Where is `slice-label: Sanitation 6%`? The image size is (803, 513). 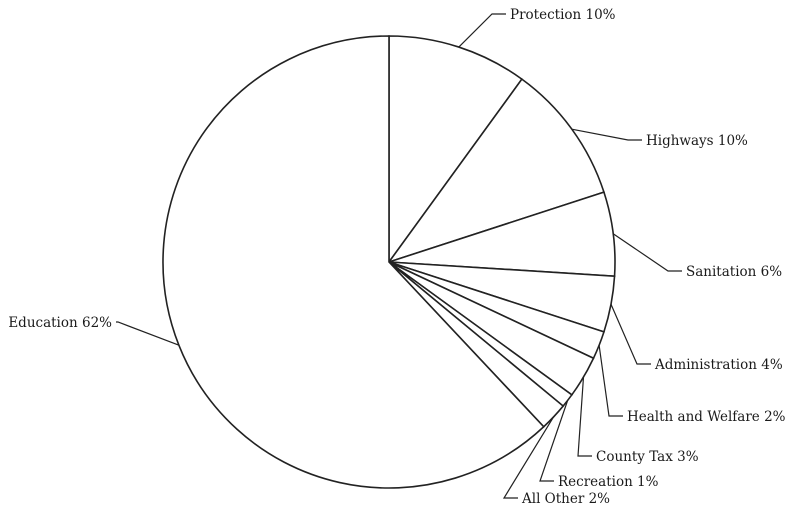 slice-label: Sanitation 6% is located at coordinates (734, 272).